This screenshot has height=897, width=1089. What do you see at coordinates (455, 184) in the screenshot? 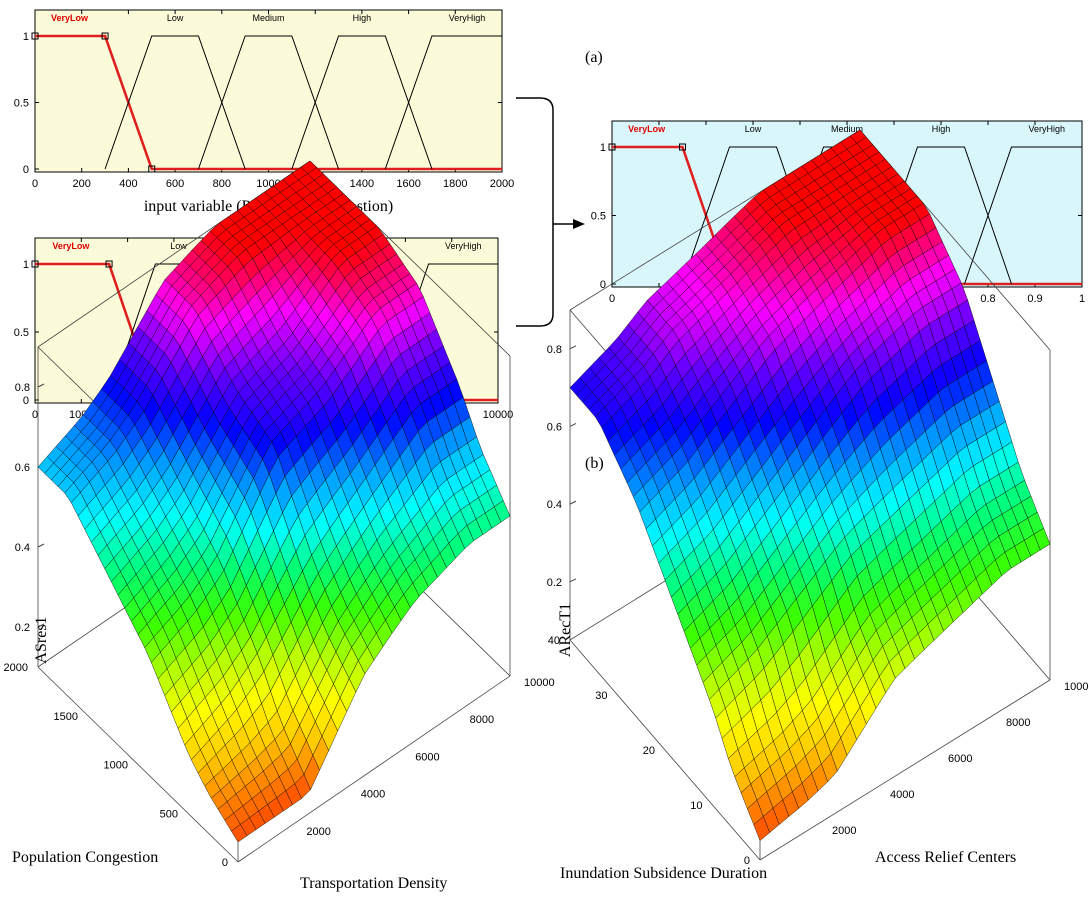
I see `x-tick-label: 1800` at bounding box center [455, 184].